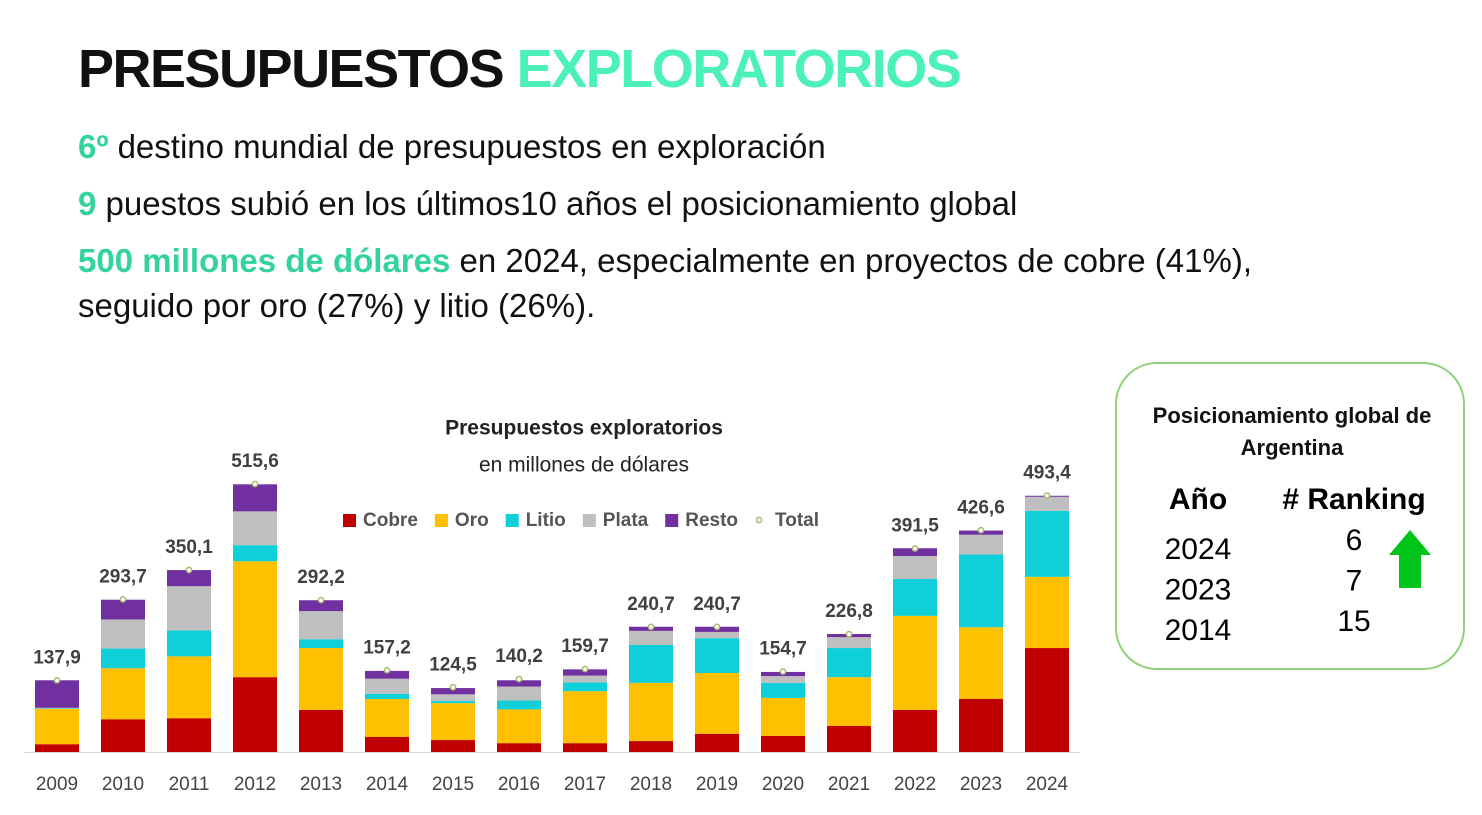 The height and width of the screenshot is (815, 1482). I want to click on x-tick-label: 2011, so click(189, 784).